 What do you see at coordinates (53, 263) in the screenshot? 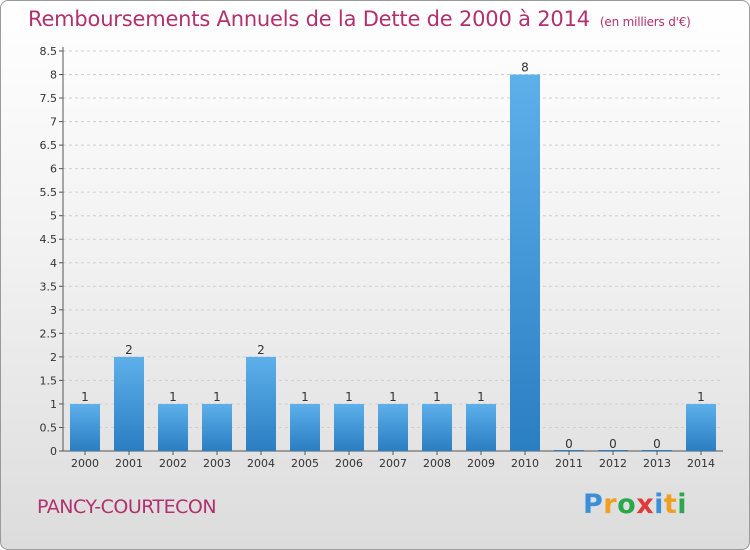
I see `y-tick-label: 4` at bounding box center [53, 263].